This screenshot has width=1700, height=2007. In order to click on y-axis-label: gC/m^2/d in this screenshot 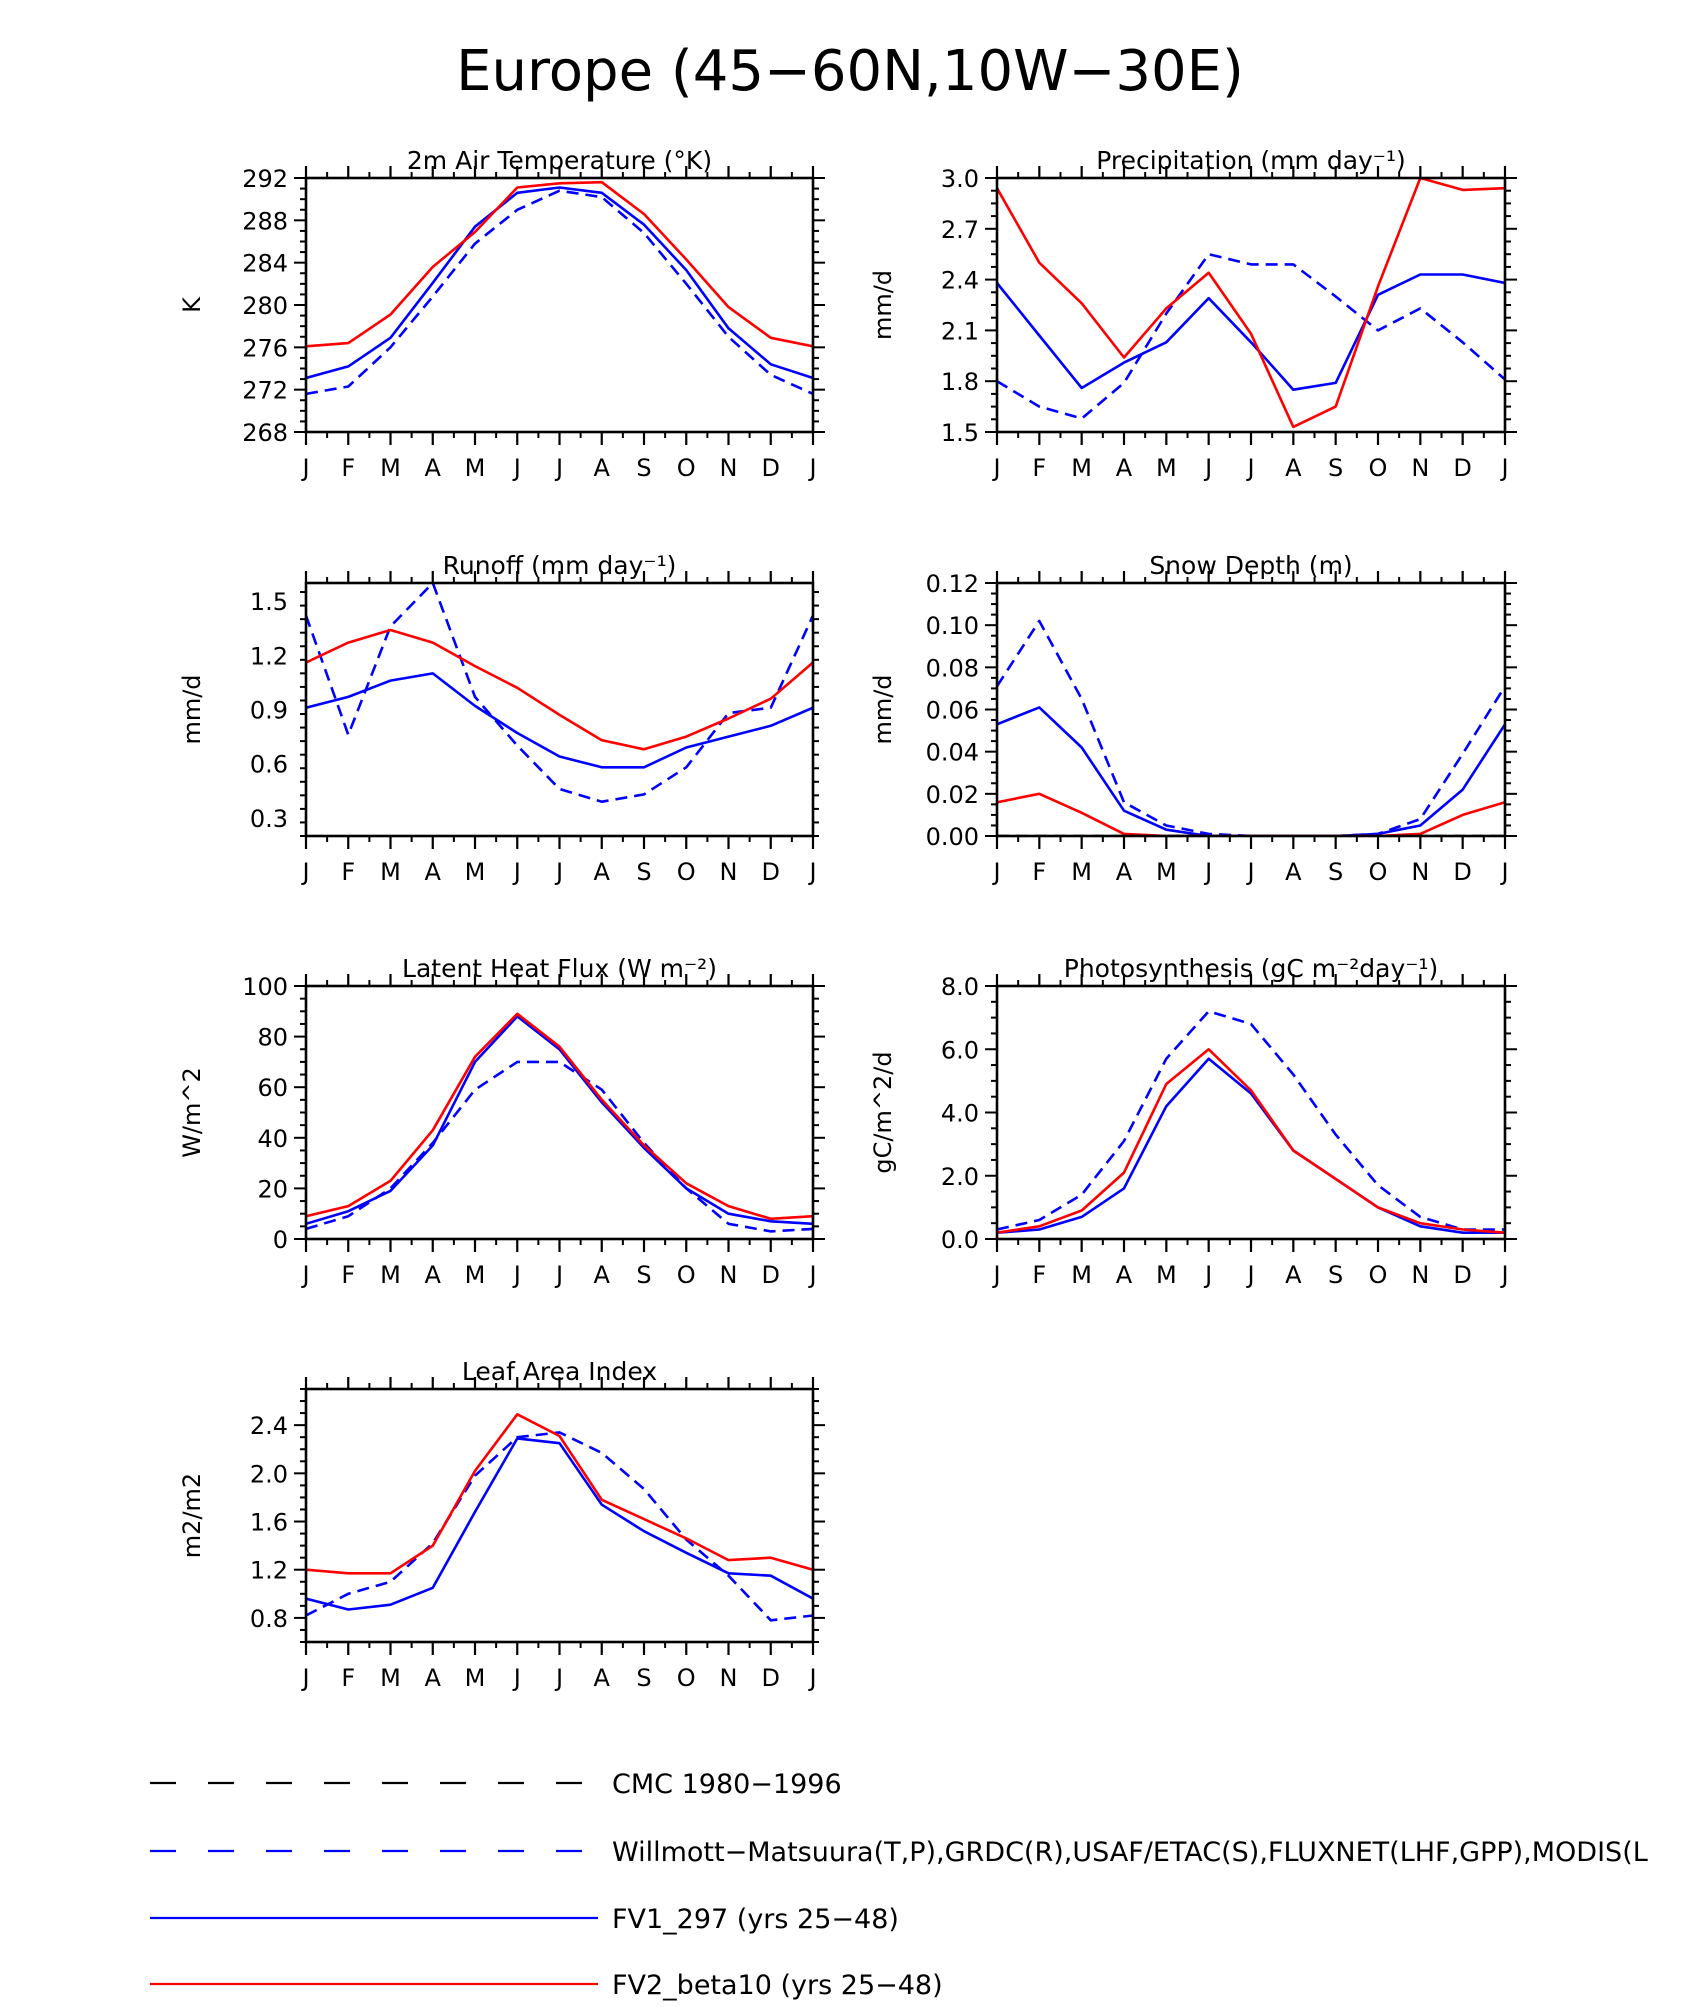, I will do `click(883, 1112)`.